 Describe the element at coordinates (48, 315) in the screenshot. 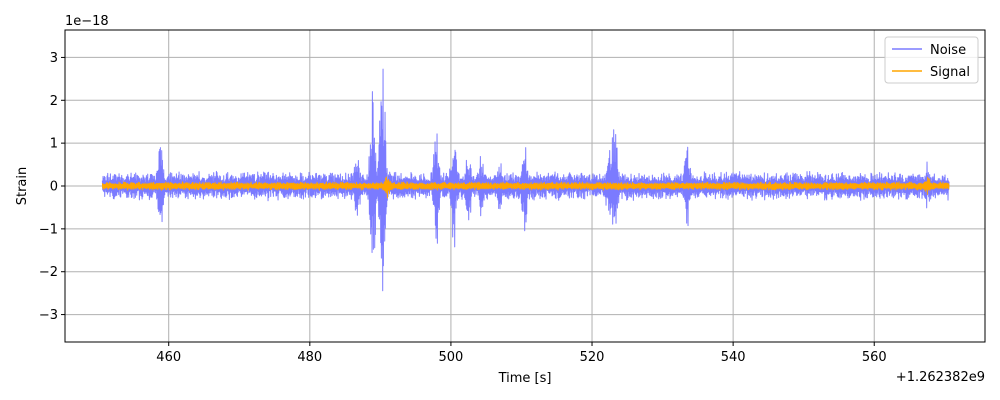

I see `y-tick-label: −3` at that location.